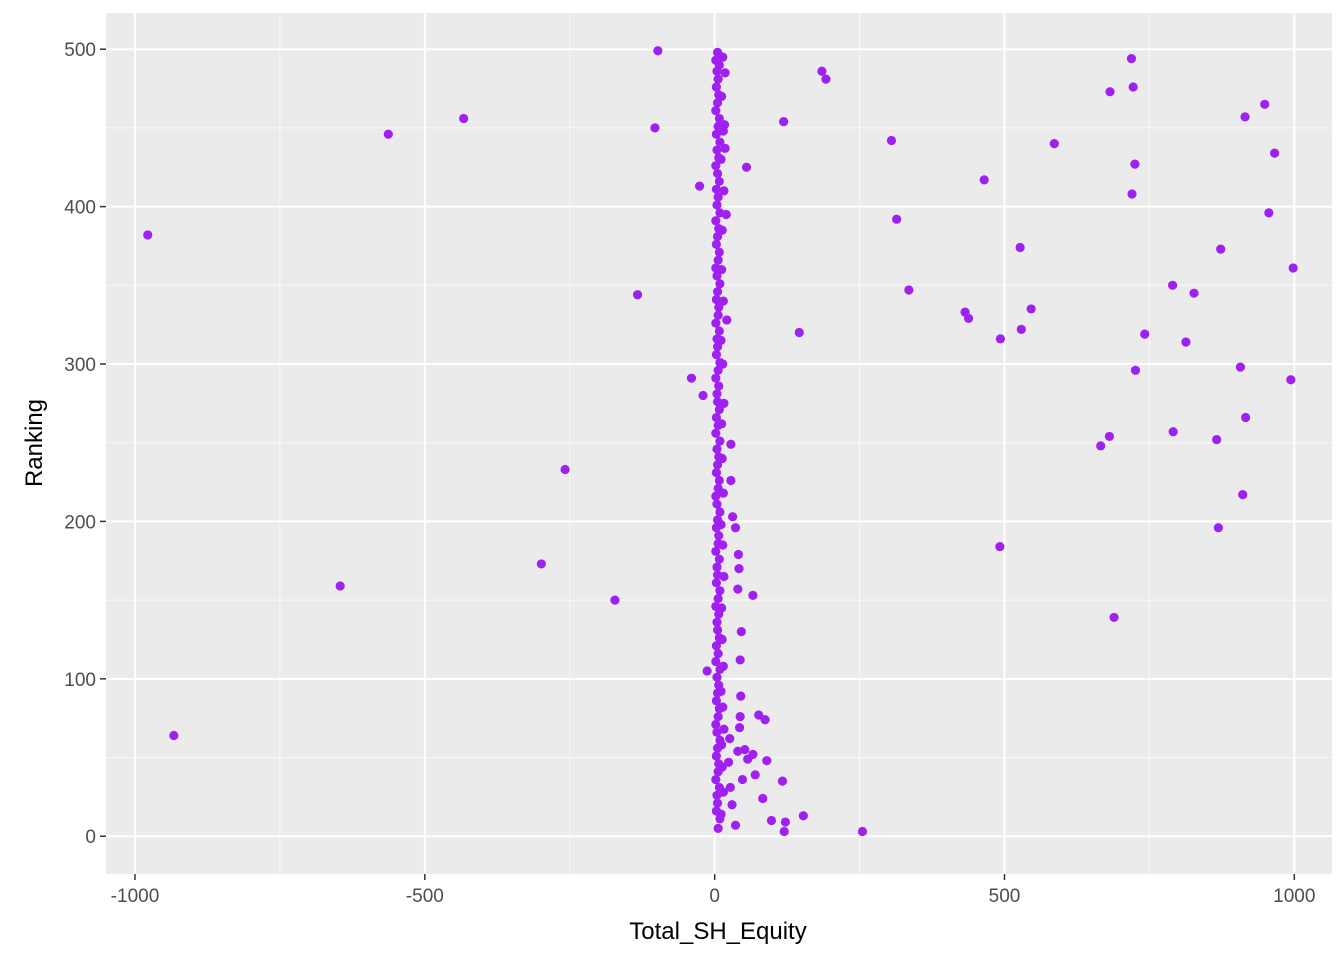 The height and width of the screenshot is (960, 1344). Describe the element at coordinates (714, 896) in the screenshot. I see `x-tick-label: 0` at that location.